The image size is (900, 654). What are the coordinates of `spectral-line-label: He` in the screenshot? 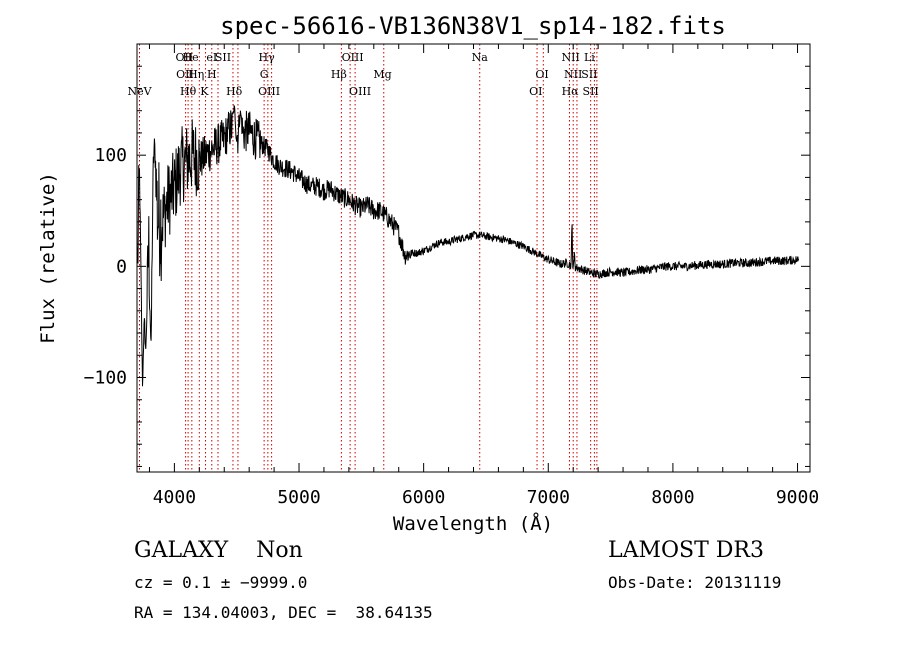 It's located at (191, 57).